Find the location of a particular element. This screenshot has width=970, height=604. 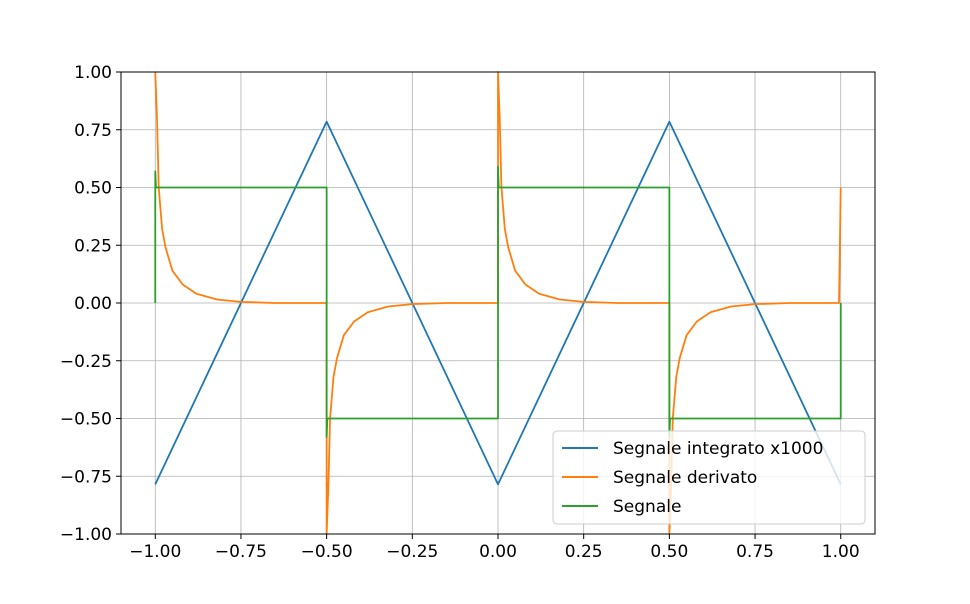

legend-label-2: Segnale derivato is located at coordinates (685, 478).